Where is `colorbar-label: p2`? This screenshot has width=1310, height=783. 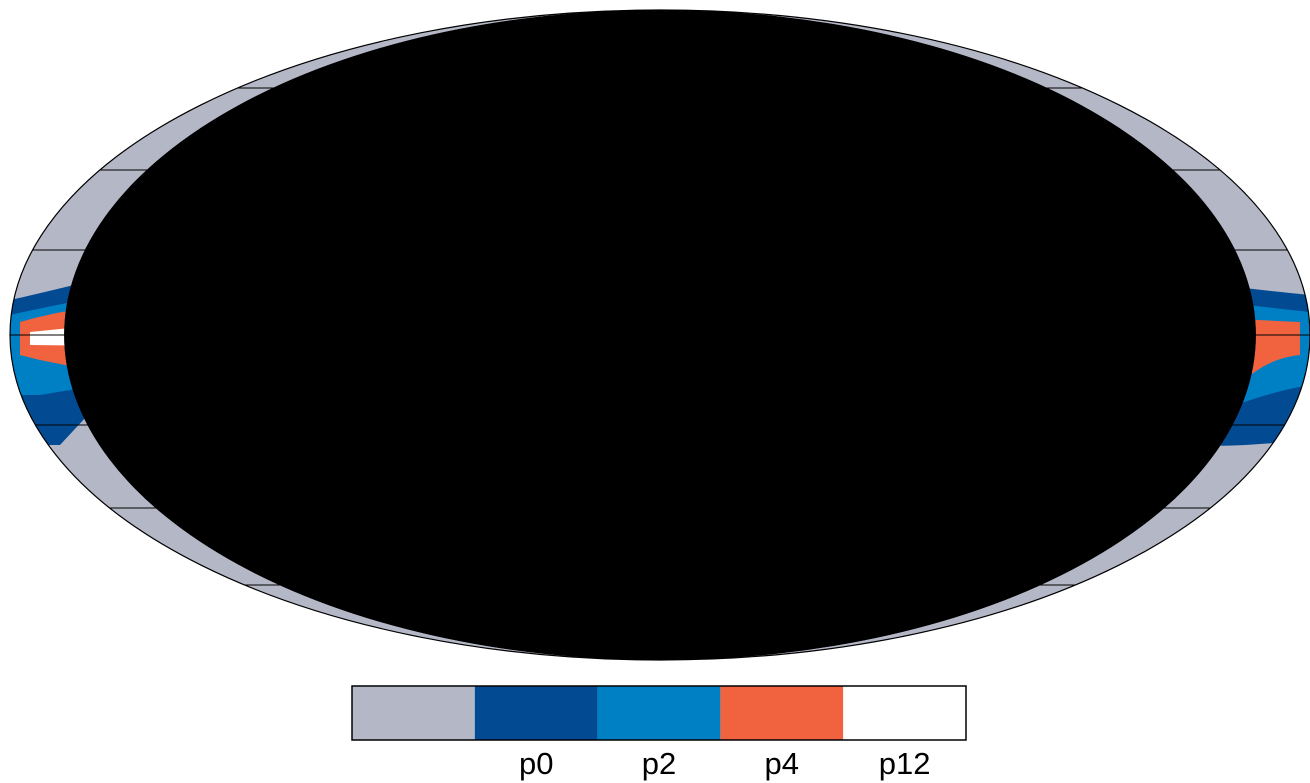
colorbar-label: p2 is located at coordinates (659, 763).